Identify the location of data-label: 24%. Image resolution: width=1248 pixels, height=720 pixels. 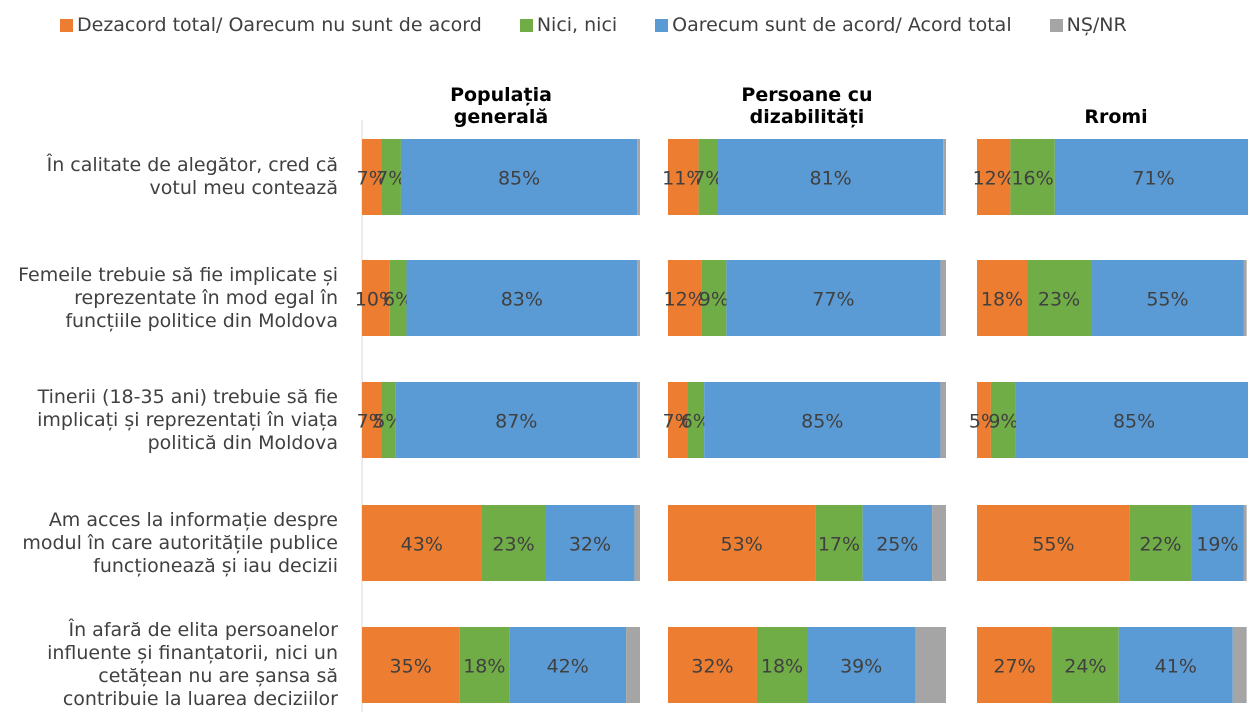
(1085, 667).